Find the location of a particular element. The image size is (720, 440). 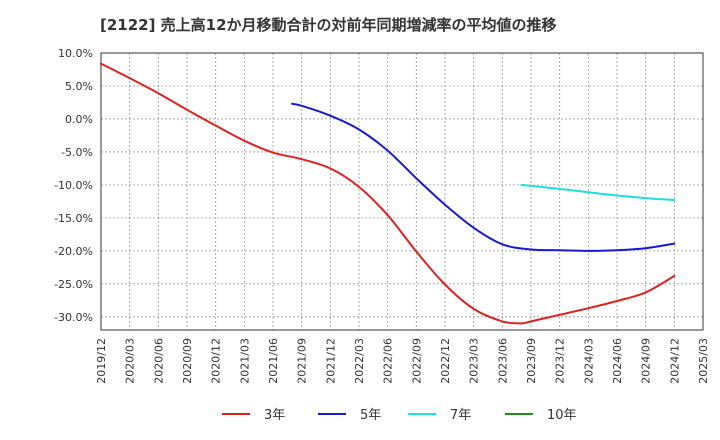

x-tick-label: 2023/03 is located at coordinates (474, 361).